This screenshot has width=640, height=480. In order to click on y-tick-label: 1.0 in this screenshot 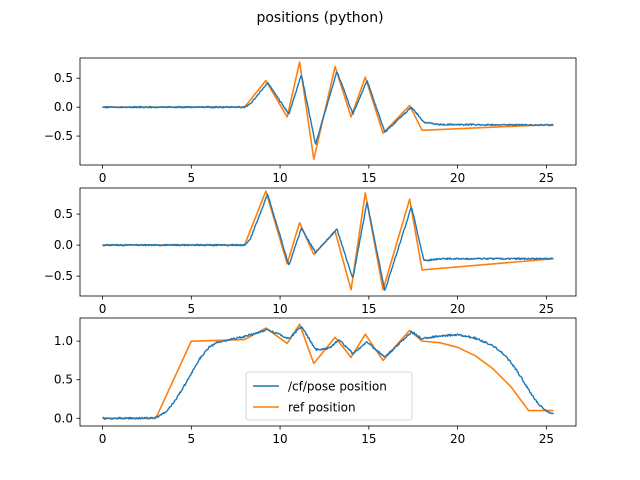, I will do `click(63, 341)`.